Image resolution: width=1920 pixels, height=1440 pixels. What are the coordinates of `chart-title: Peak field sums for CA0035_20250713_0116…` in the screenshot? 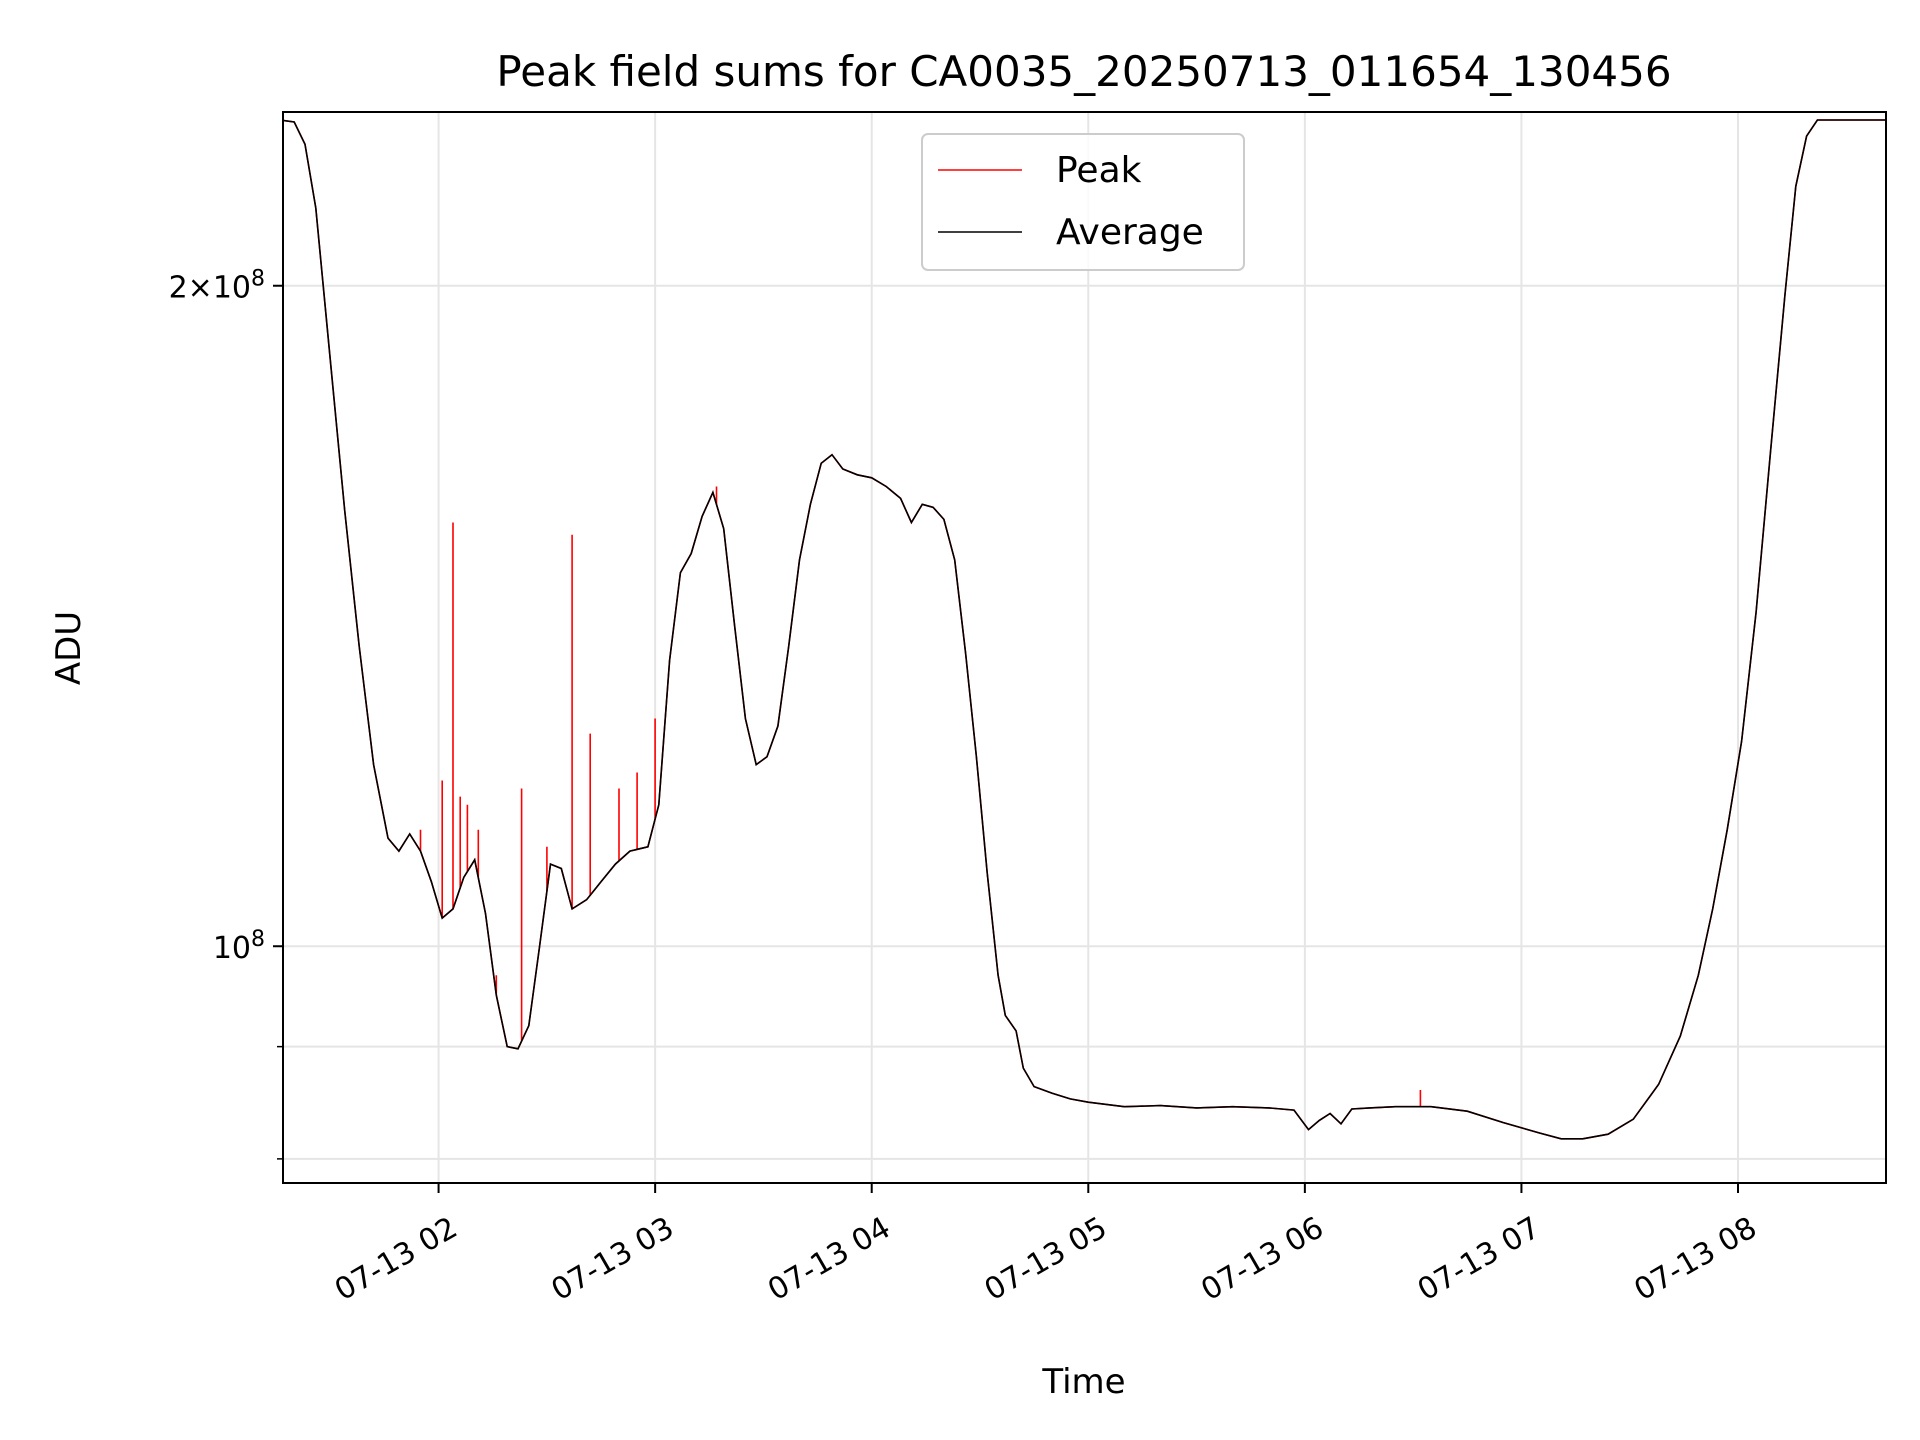 It's located at (1083, 71).